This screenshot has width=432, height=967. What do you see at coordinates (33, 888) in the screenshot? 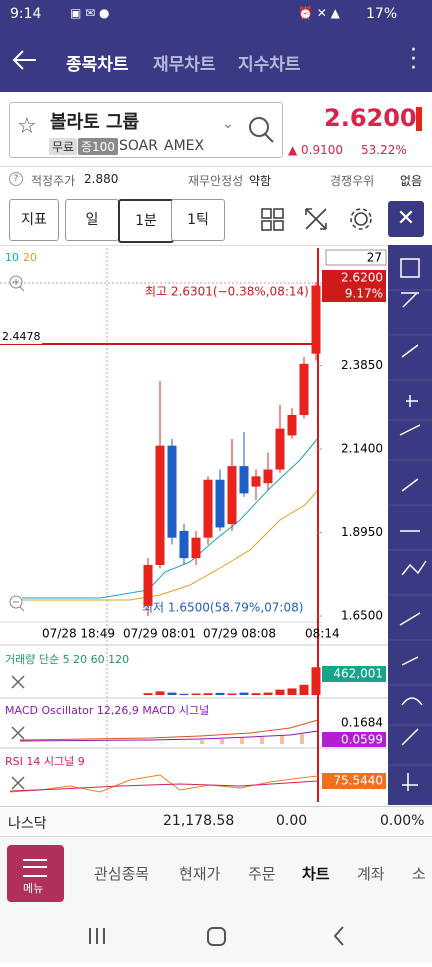
I see `menu-label: 메뉴` at bounding box center [33, 888].